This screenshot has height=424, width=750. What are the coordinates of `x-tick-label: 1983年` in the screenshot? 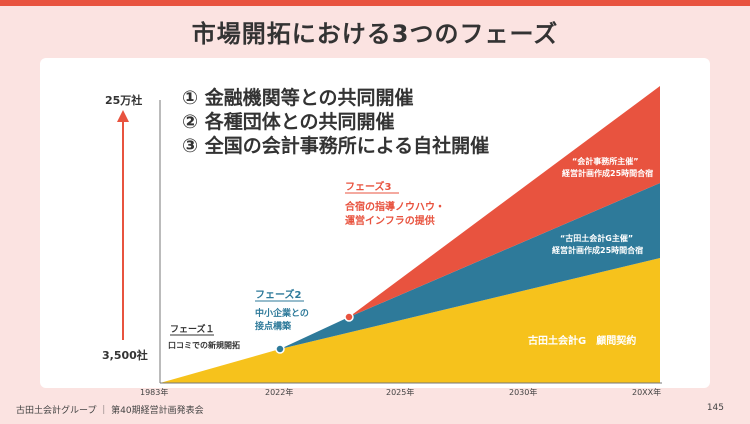 It's located at (154, 392).